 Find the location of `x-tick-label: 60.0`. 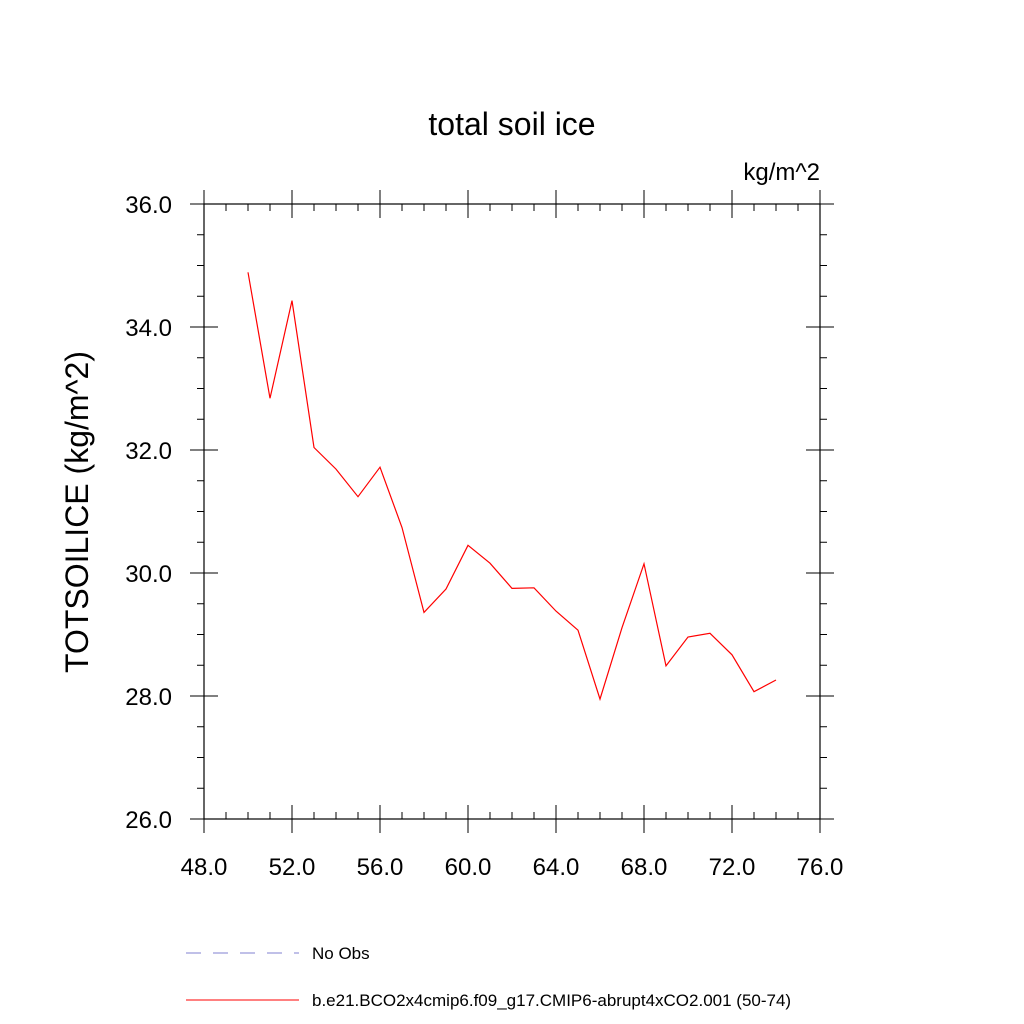

x-tick-label: 60.0 is located at coordinates (468, 867).